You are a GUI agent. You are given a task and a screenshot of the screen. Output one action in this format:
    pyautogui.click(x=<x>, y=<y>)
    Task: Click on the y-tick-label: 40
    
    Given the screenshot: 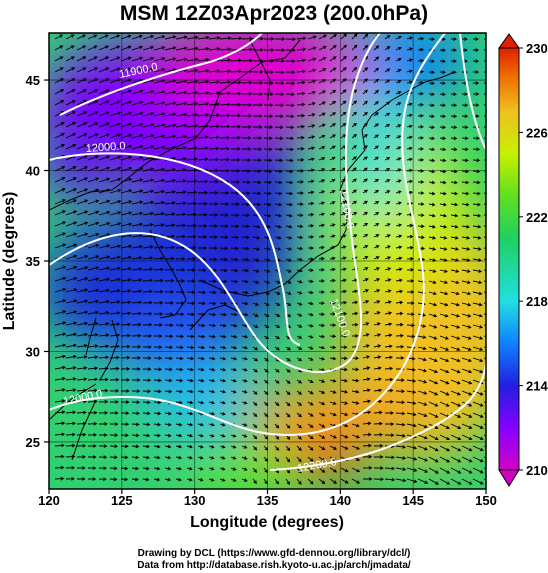 What is the action you would take?
    pyautogui.click(x=33, y=171)
    